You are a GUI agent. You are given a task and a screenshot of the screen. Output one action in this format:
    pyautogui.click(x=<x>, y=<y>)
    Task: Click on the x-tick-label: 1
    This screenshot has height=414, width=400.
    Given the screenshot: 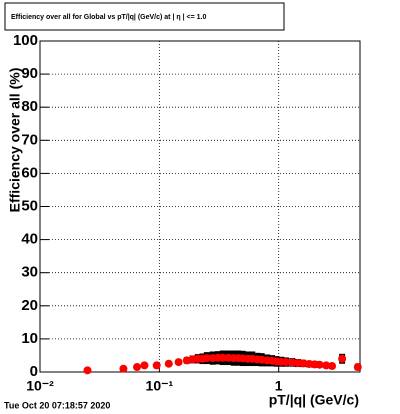 What is the action you would take?
    pyautogui.click(x=279, y=386)
    